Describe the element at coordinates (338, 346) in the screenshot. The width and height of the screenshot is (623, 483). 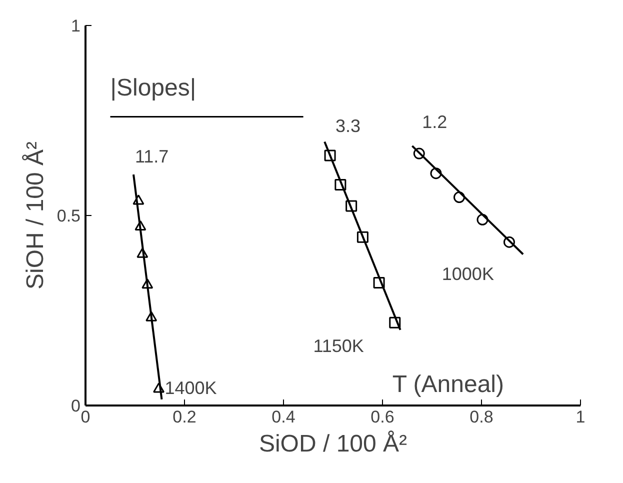
I see `annotation: 1150K` at that location.